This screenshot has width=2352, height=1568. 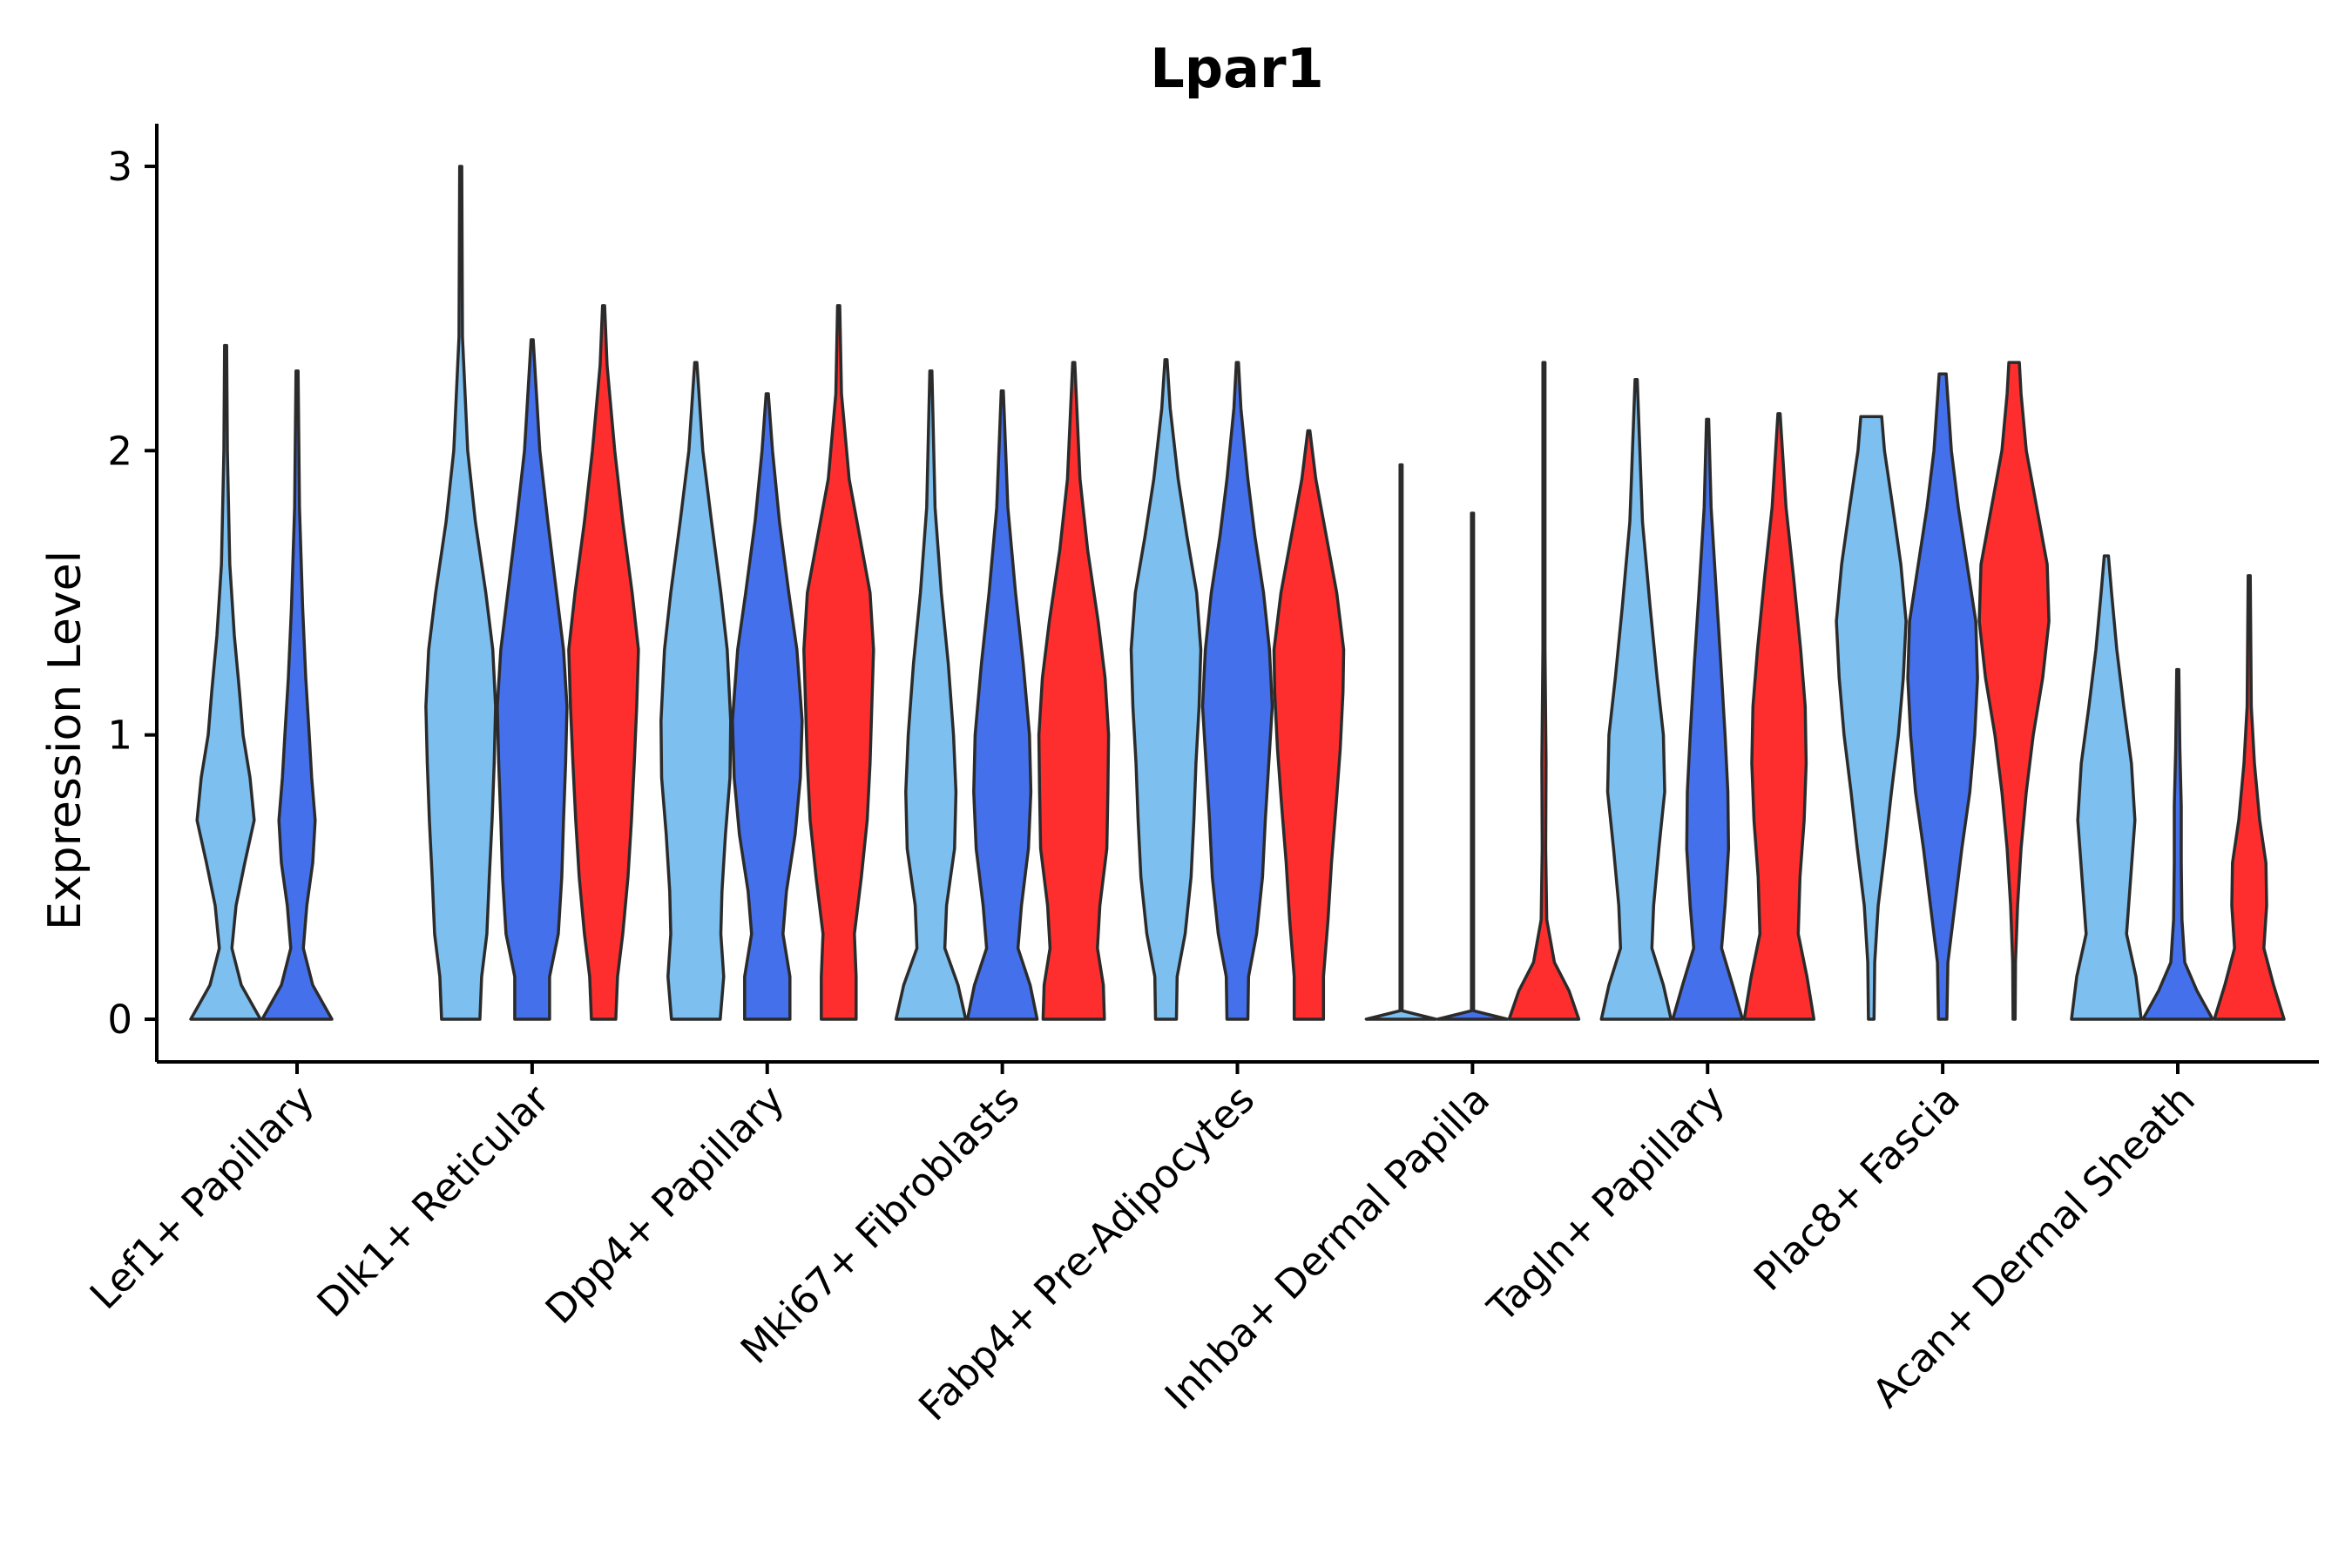 What do you see at coordinates (1236, 68) in the screenshot?
I see `chart-title: Lpar1` at bounding box center [1236, 68].